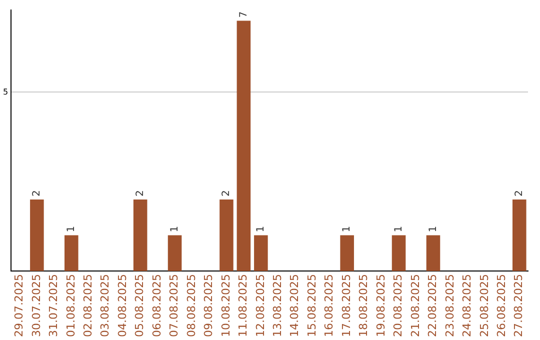 This screenshot has width=540, height=340. I want to click on x-tick-label: 14.08.2025, so click(295, 306).